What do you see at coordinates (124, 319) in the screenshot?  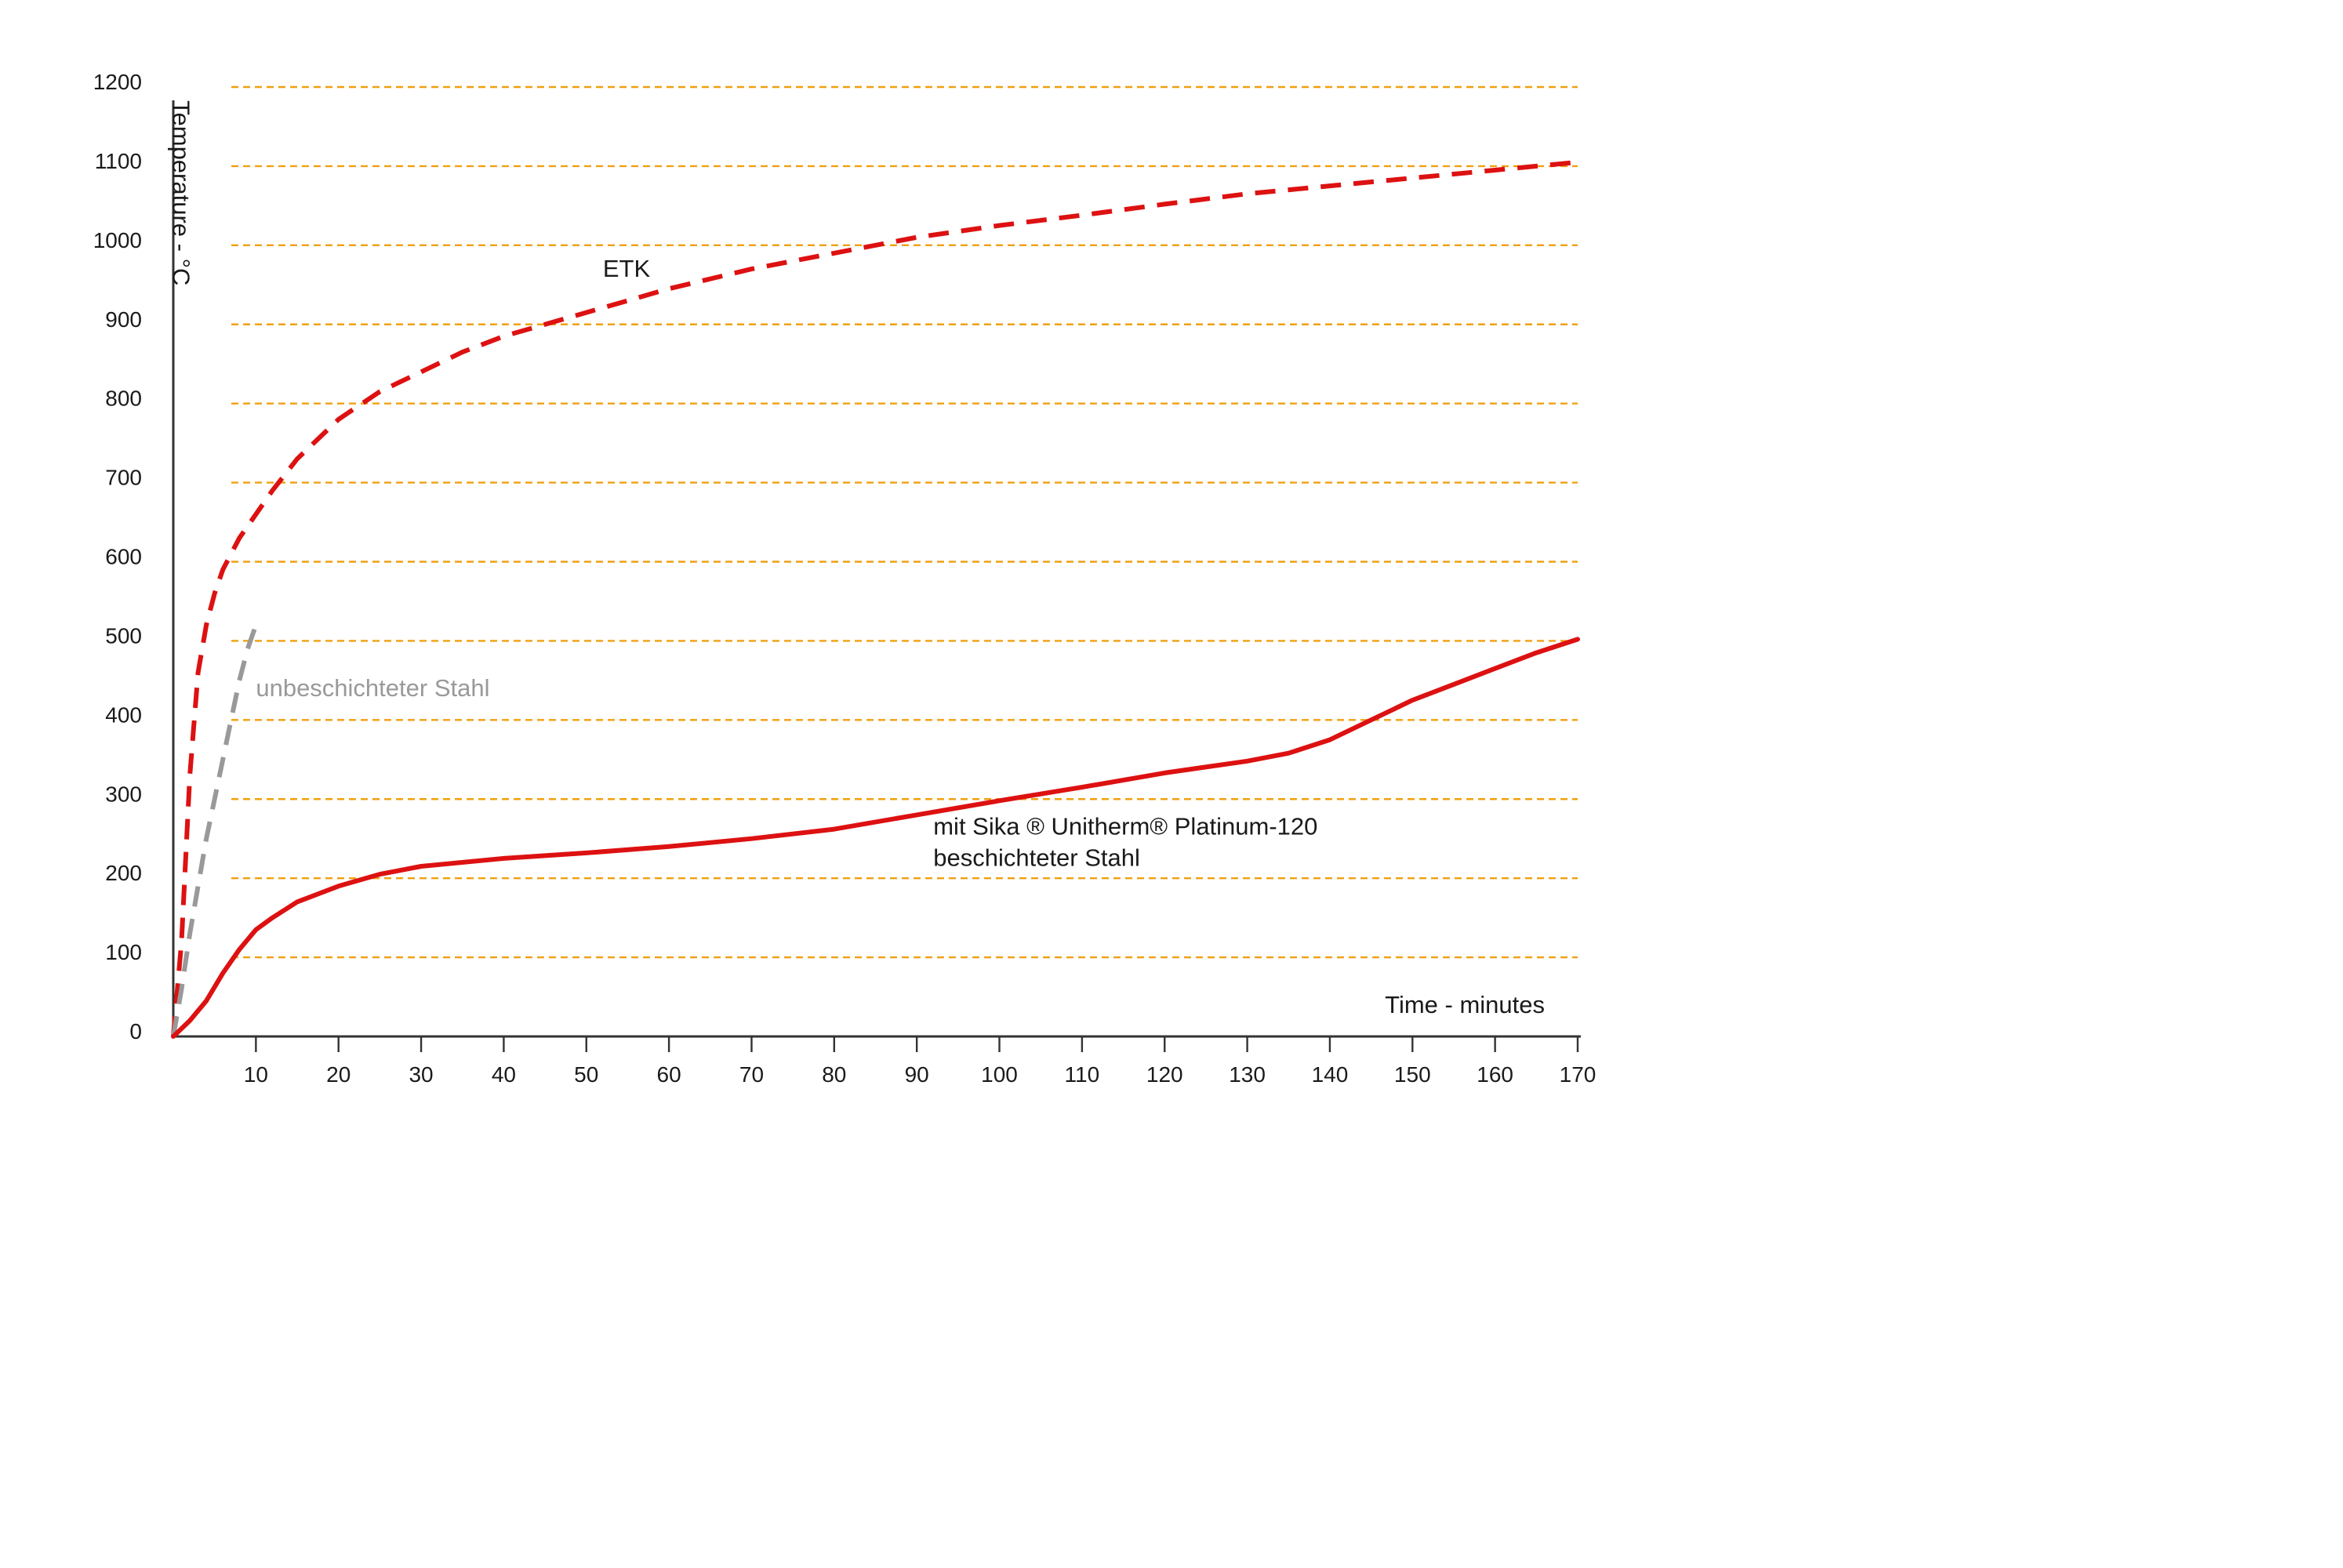 I see `y-tick-label-900: 900` at bounding box center [124, 319].